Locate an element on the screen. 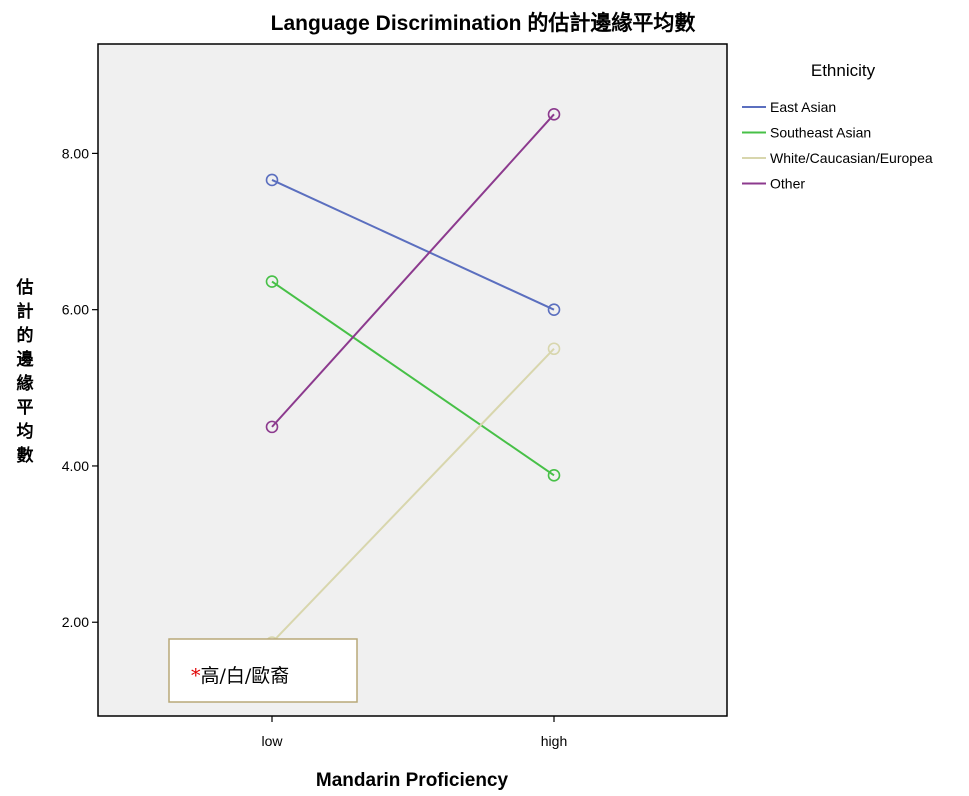 This screenshot has width=969, height=796. y-tick-label: 4.00 is located at coordinates (75, 466).